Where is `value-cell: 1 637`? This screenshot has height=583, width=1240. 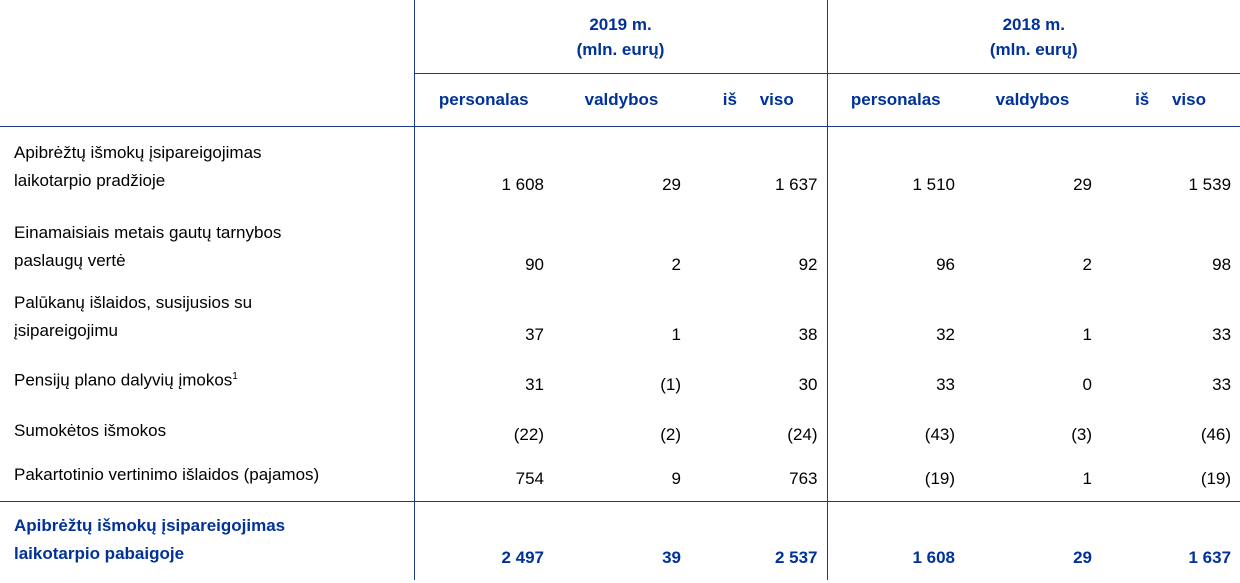
value-cell: 1 637 is located at coordinates (759, 166).